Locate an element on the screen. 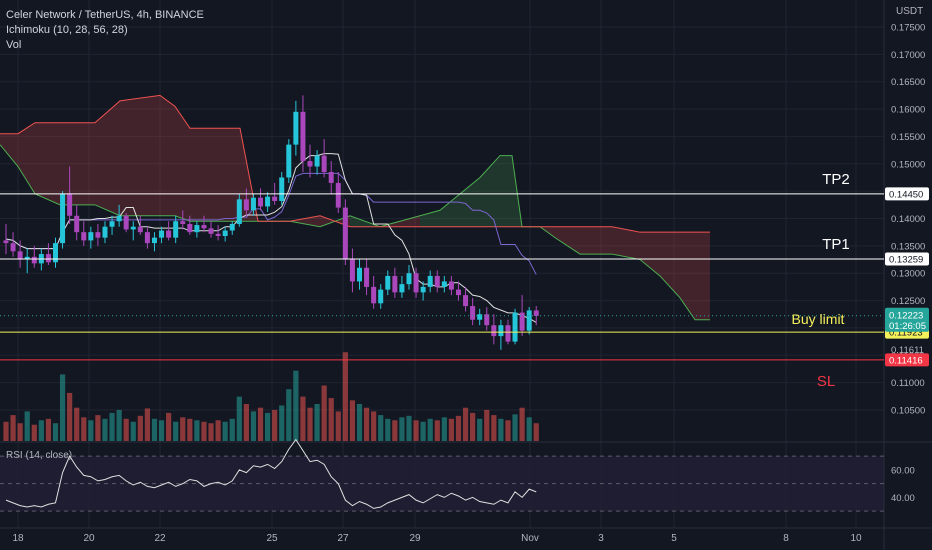 This screenshot has height=550, width=932. current-price-tag-label: 0.12223 is located at coordinates (906, 316).